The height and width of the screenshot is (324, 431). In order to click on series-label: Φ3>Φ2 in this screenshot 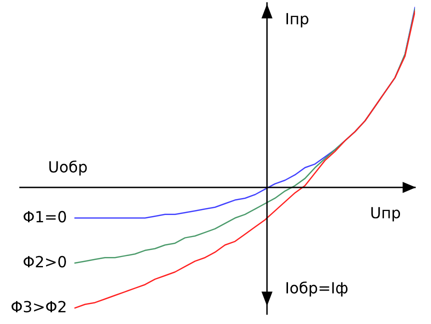, I will do `click(39, 306)`.